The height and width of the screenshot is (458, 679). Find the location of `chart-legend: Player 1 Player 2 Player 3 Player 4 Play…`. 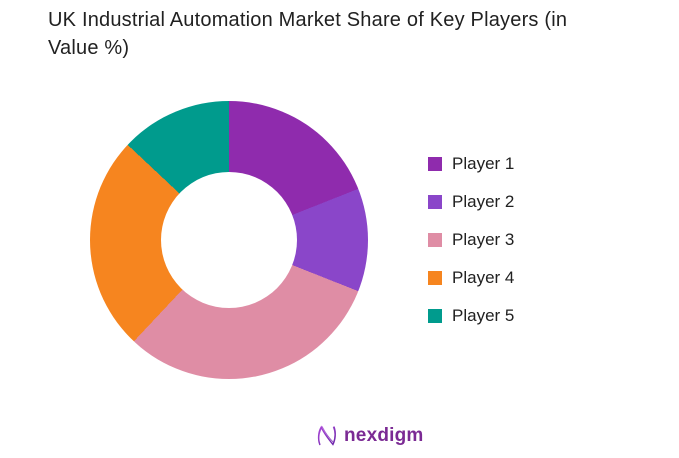

chart-legend: Player 1 Player 2 Player 3 Player 4 Play… is located at coordinates (471, 239).